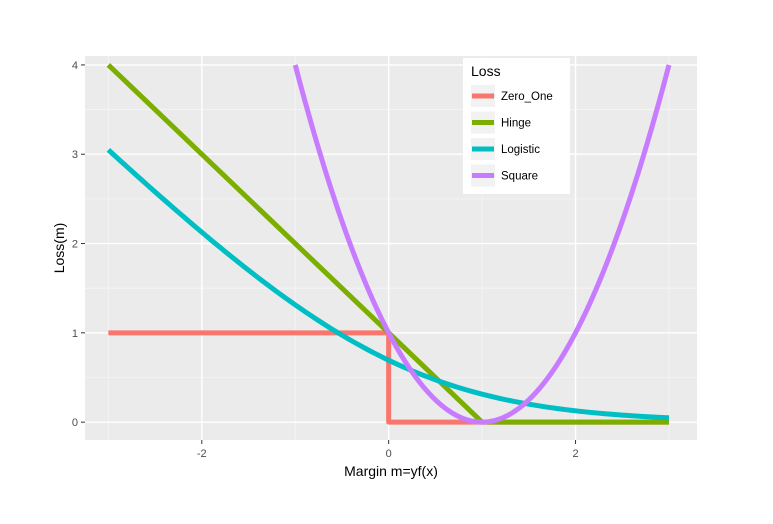 Image resolution: width=773 pixels, height=524 pixels. What do you see at coordinates (527, 97) in the screenshot?
I see `legend-label: Zero_One` at bounding box center [527, 97].